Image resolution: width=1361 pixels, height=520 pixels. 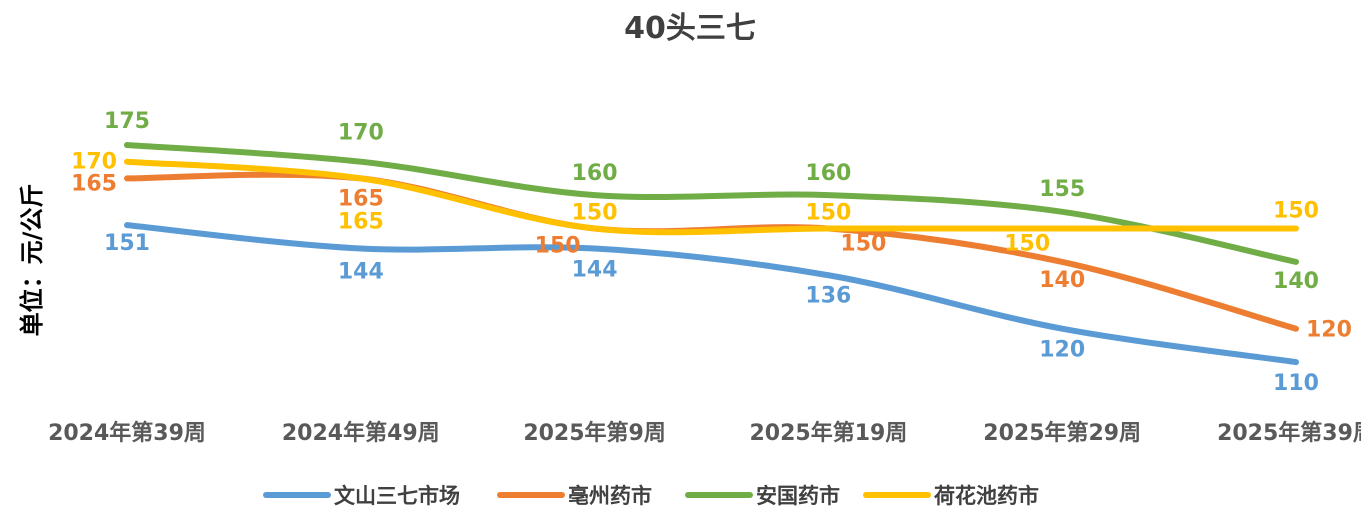 What do you see at coordinates (127, 121) in the screenshot?
I see `data-label: 175` at bounding box center [127, 121].